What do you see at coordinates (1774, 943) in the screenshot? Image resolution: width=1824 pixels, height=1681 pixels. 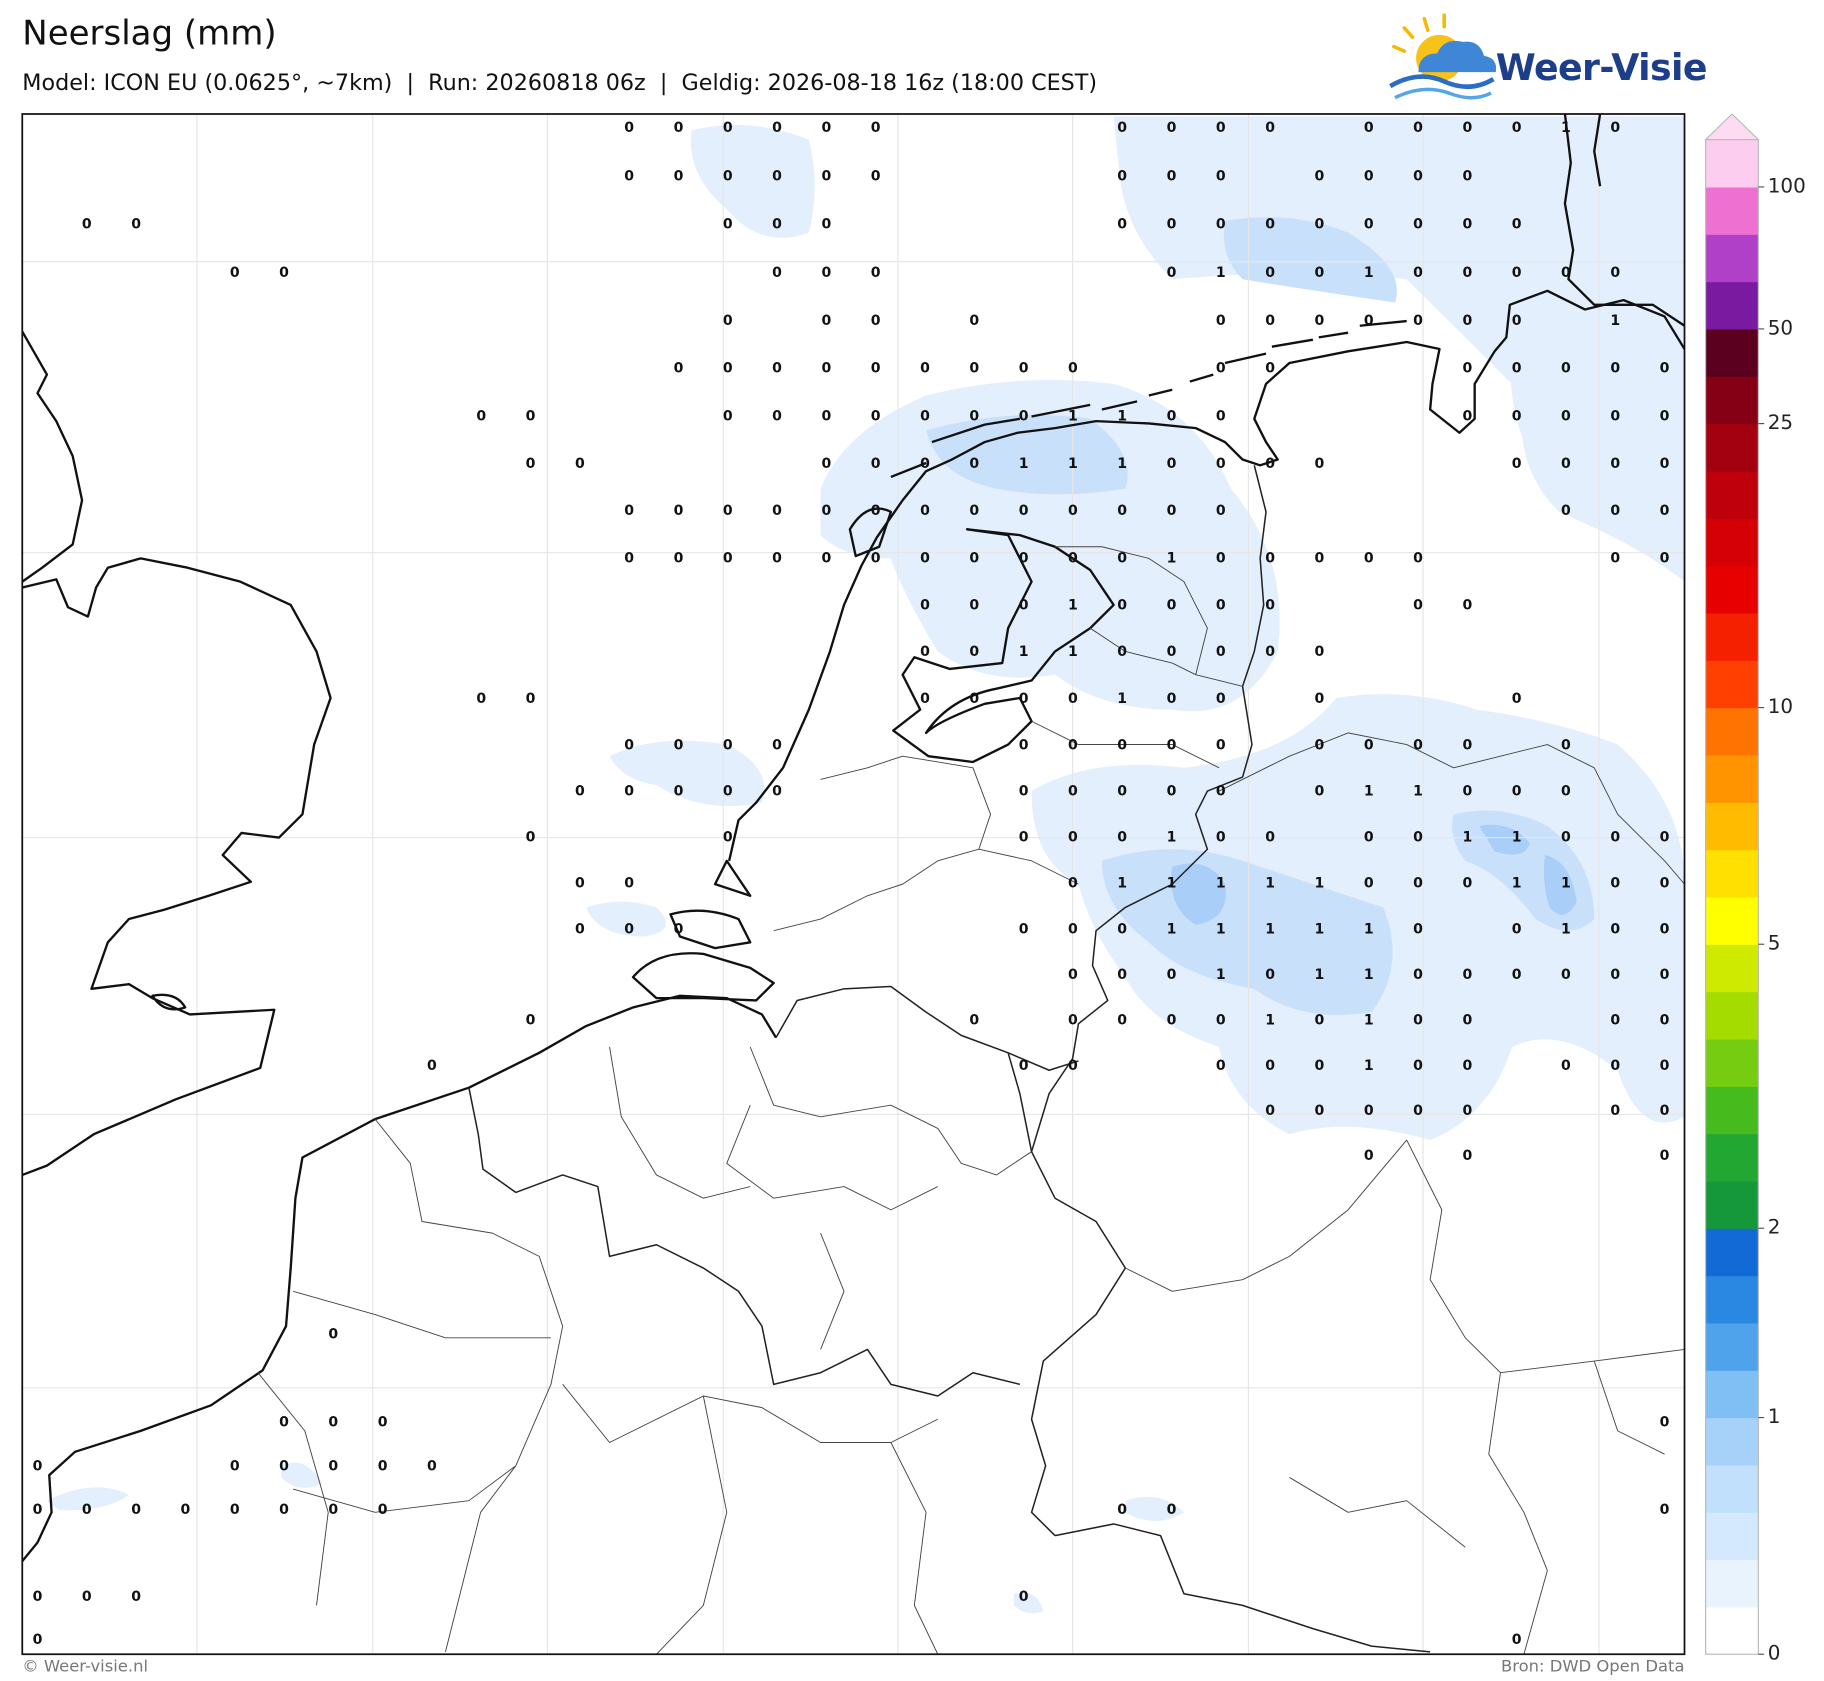 I see `colorbar-tick-label: 5` at bounding box center [1774, 943].